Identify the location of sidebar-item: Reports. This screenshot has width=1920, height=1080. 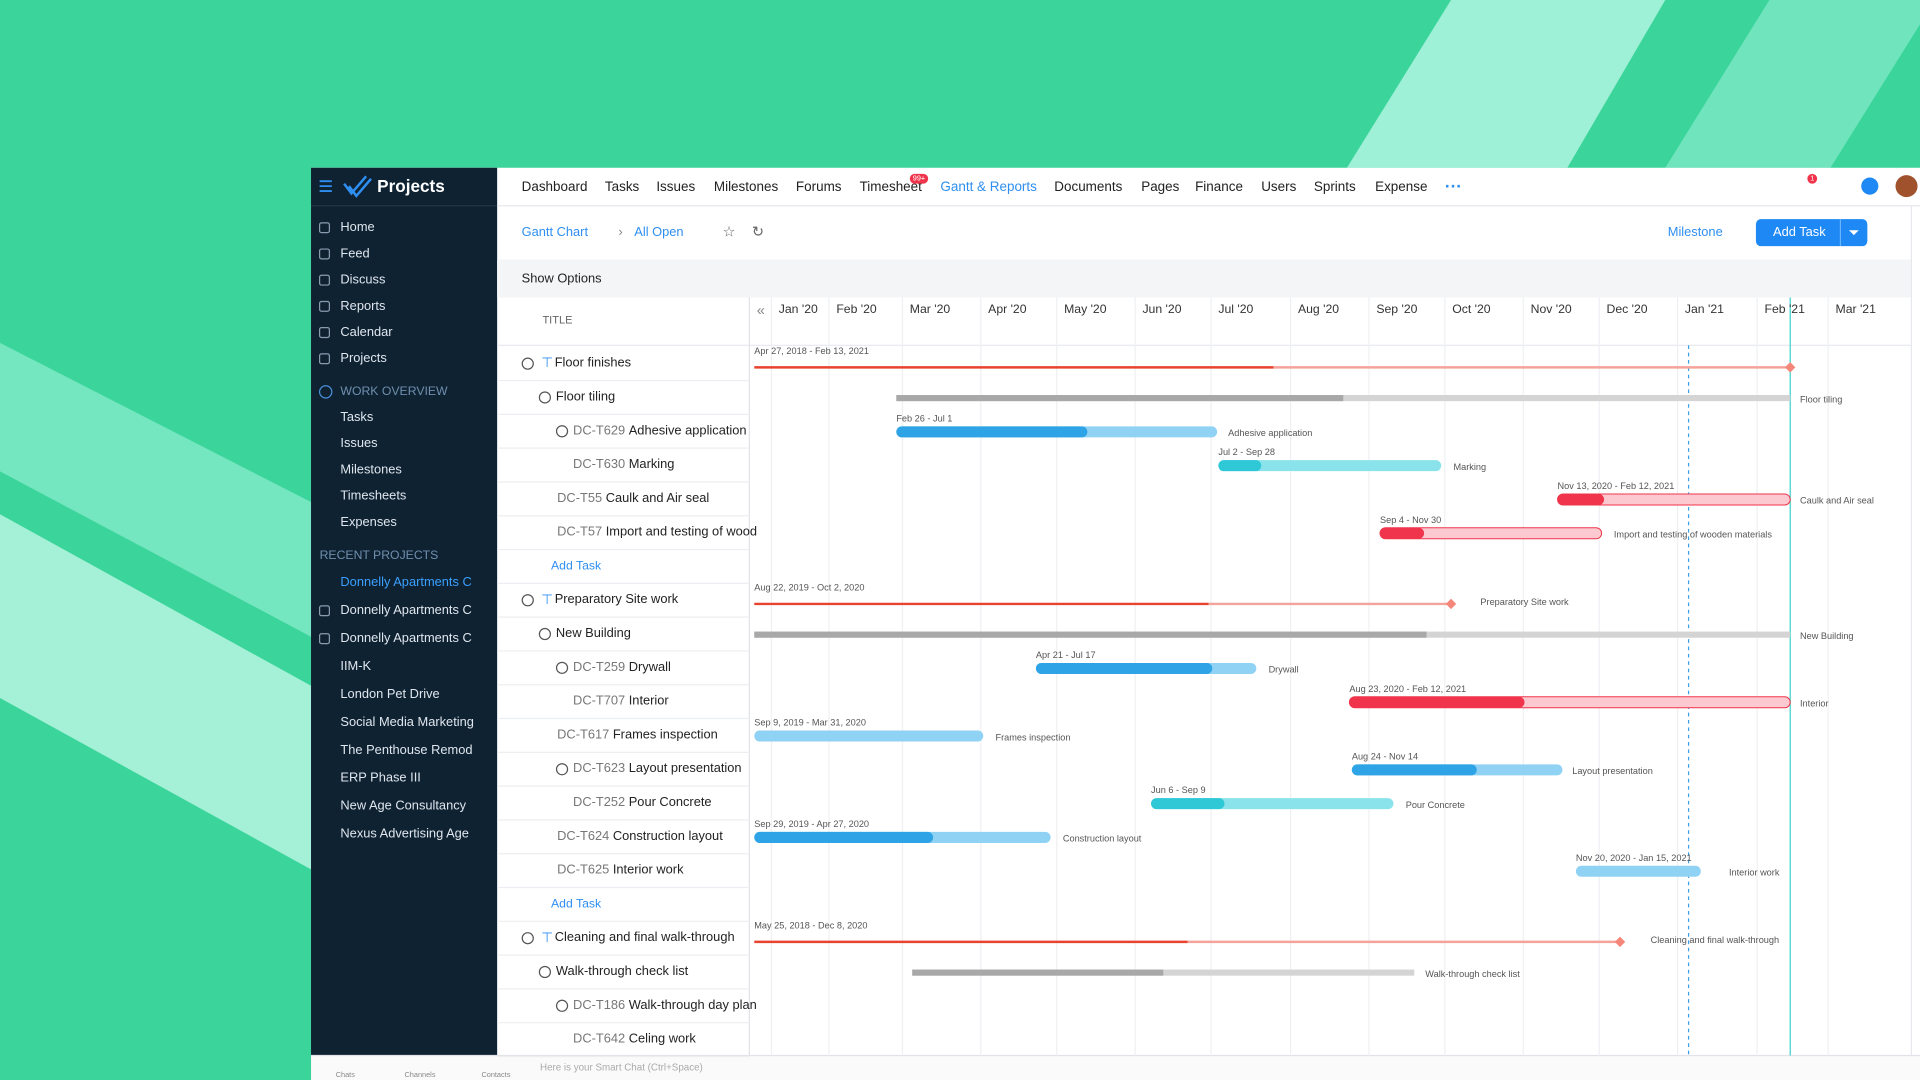
(362, 305).